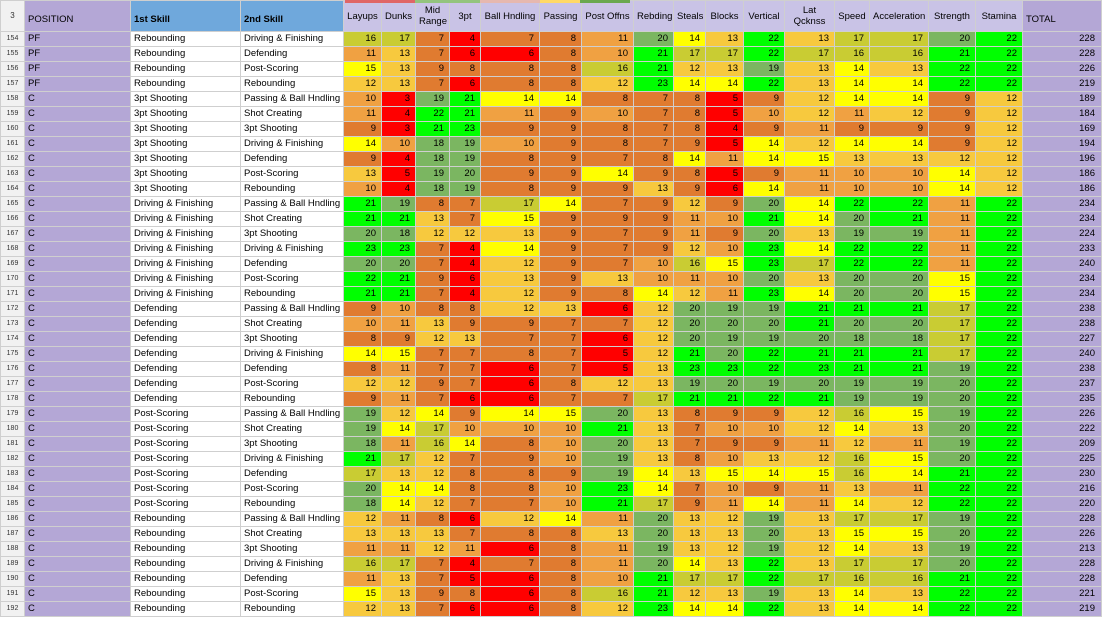 The width and height of the screenshot is (1102, 618). Describe the element at coordinates (292, 294) in the screenshot. I see `skill-2-cell: Rebounding` at that location.